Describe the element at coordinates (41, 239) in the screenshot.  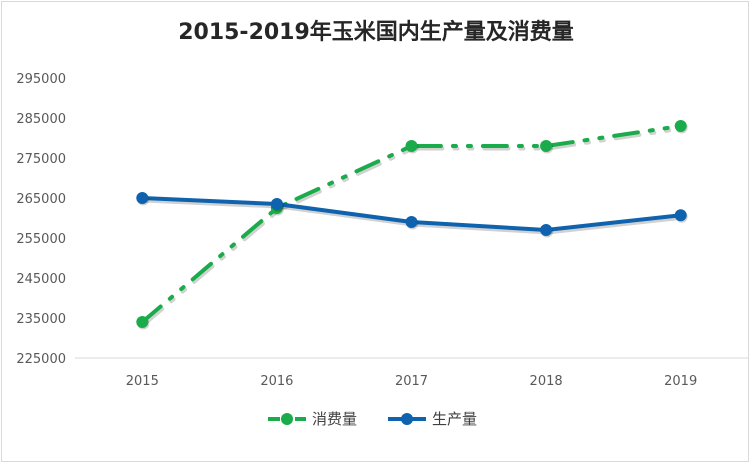
I see `y-tick-label: 255000` at that location.